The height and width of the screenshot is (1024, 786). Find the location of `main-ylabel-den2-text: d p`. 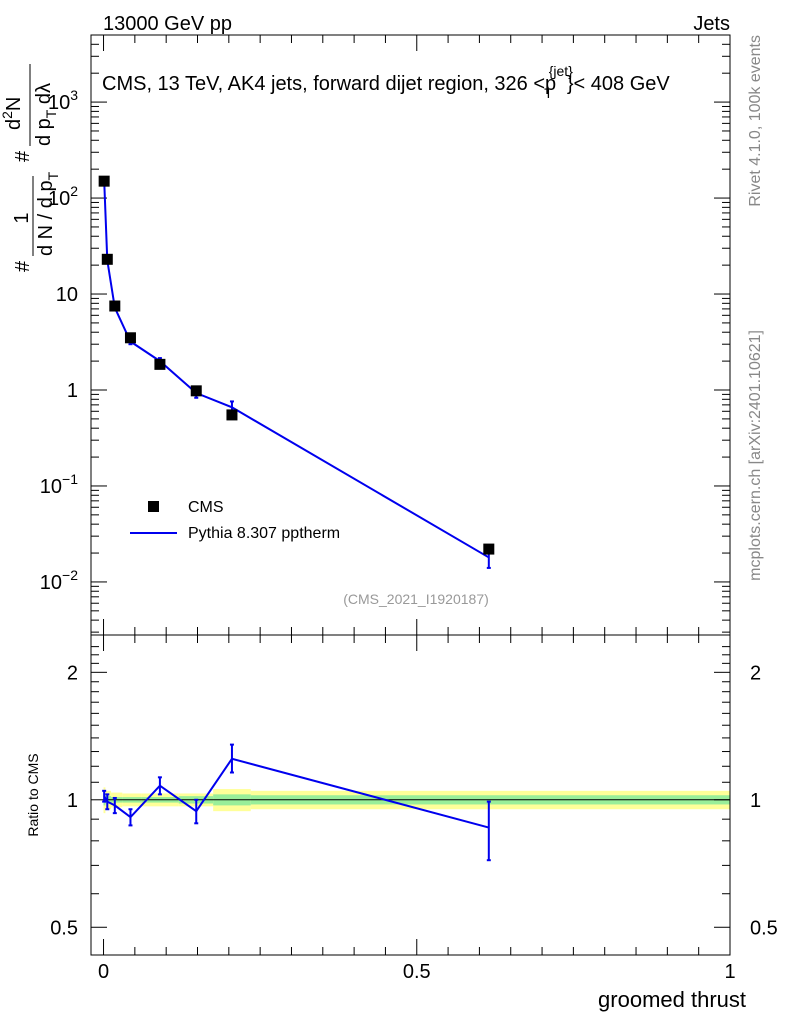

main-ylabel-den2-text: d p is located at coordinates (44, 132).